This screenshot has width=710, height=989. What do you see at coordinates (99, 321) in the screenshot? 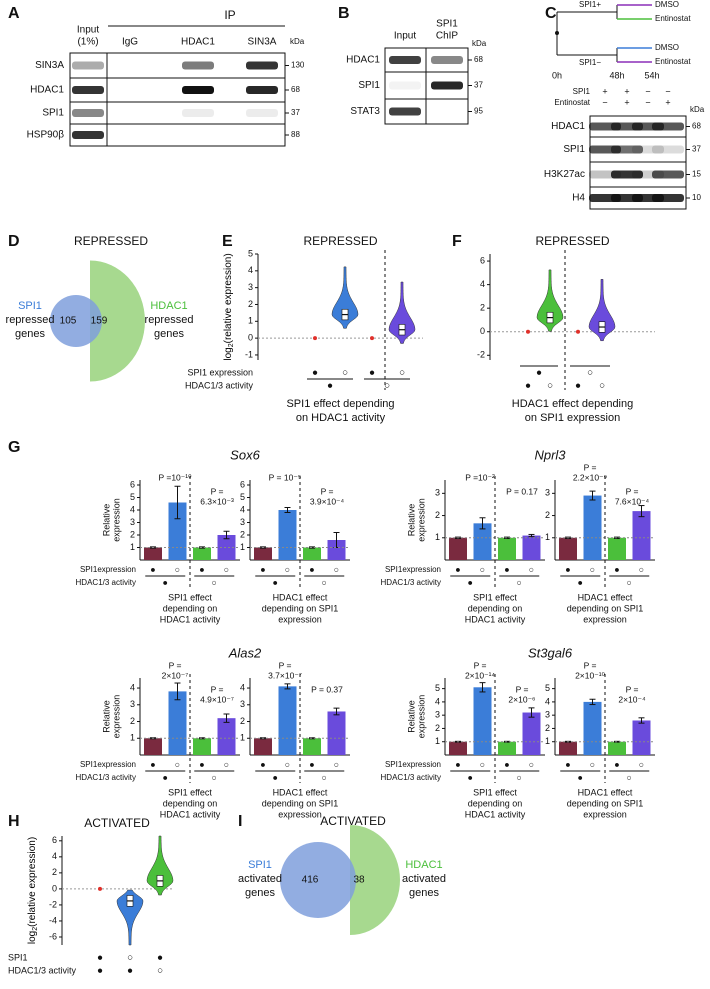
I see `count: 159` at bounding box center [99, 321].